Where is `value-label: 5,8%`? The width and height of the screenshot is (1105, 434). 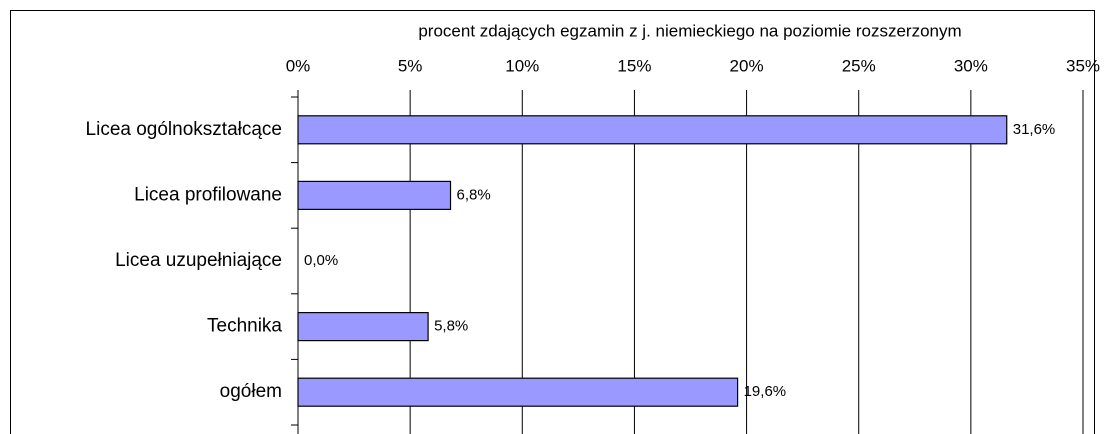
value-label: 5,8% is located at coordinates (451, 326).